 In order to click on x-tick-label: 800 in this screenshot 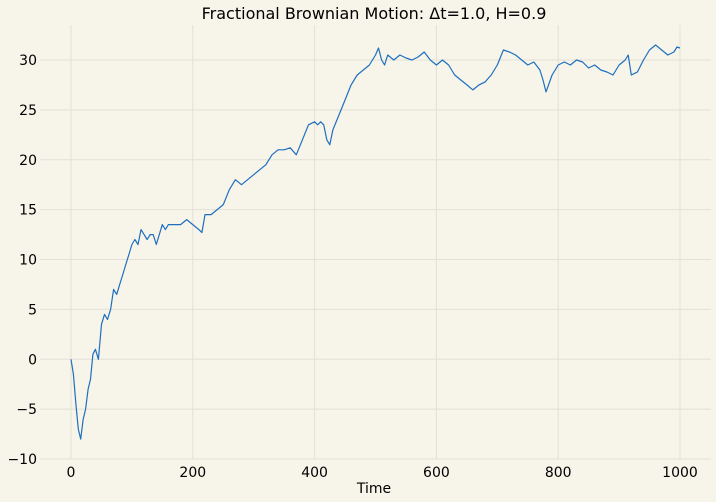, I will do `click(558, 473)`.